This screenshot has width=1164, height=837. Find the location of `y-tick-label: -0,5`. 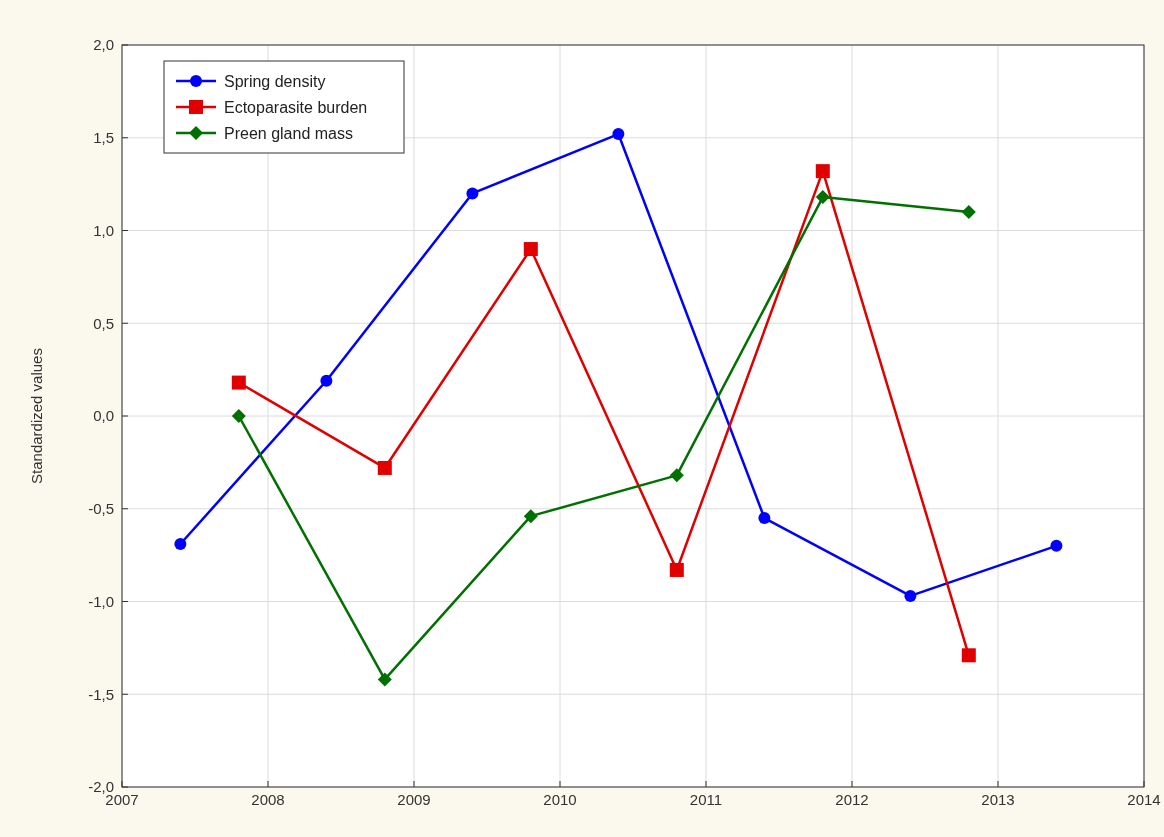

y-tick-label: -0,5 is located at coordinates (101, 508).